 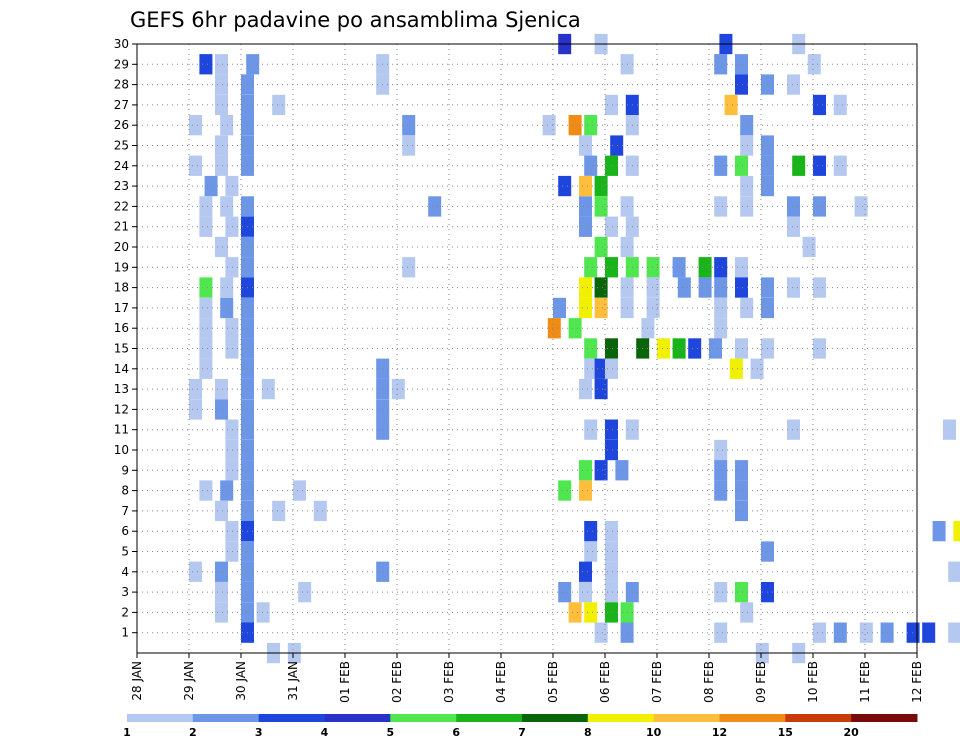 I want to click on y-tick-label: 27, so click(x=121, y=105).